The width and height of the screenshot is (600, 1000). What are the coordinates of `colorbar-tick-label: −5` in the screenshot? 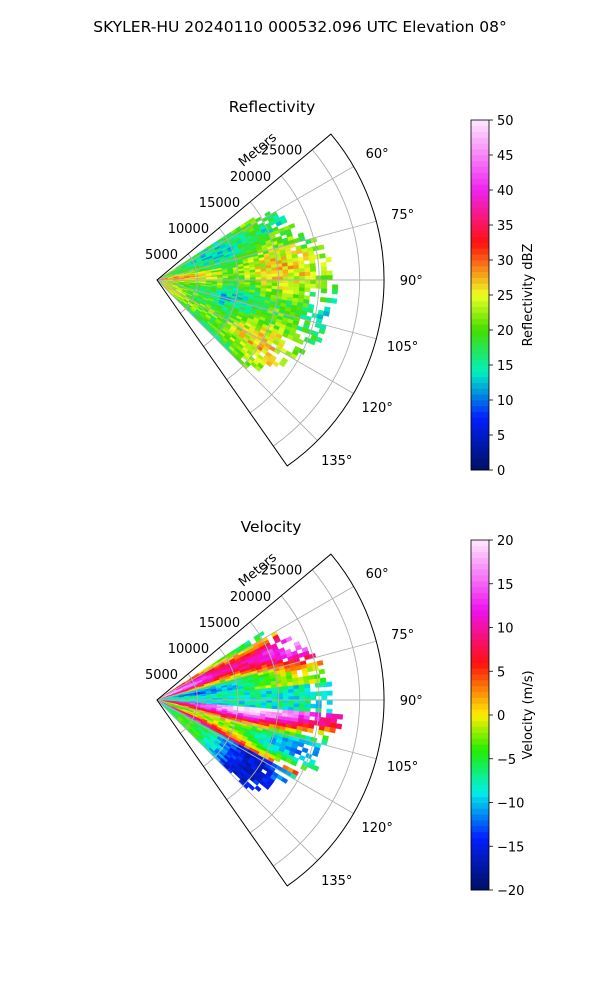 It's located at (506, 760).